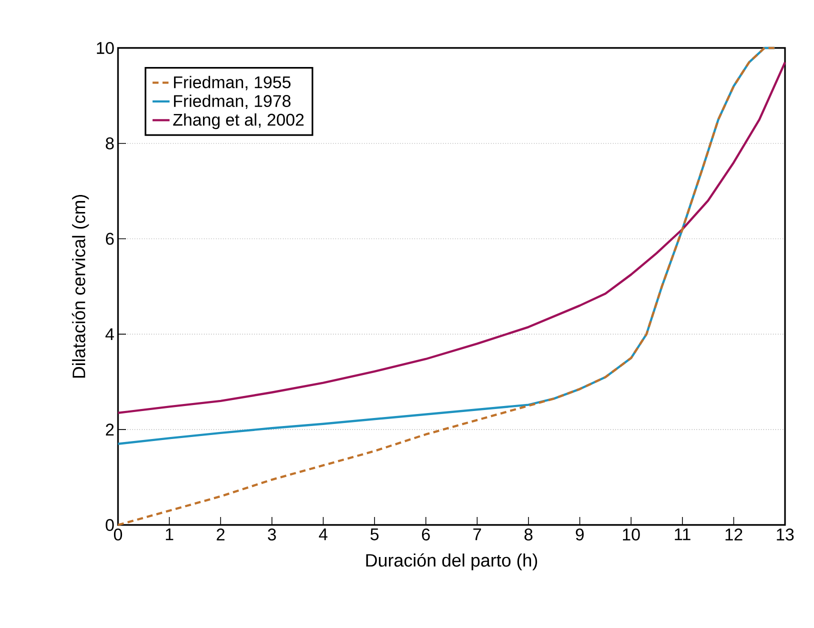  Describe the element at coordinates (80, 286) in the screenshot. I see `y-axis-title: Dilatación cervical (cm)` at that location.